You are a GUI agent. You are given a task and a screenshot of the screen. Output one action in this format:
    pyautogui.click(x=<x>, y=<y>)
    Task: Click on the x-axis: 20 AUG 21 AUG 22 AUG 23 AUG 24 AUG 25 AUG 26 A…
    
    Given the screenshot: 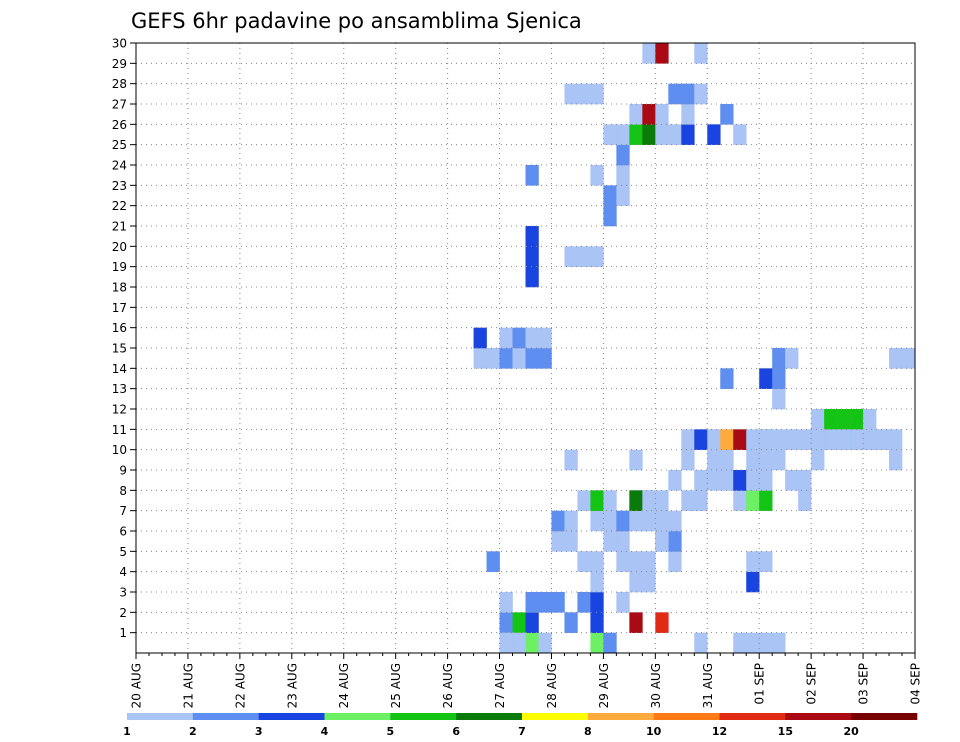 What is the action you would take?
    pyautogui.click(x=526, y=680)
    